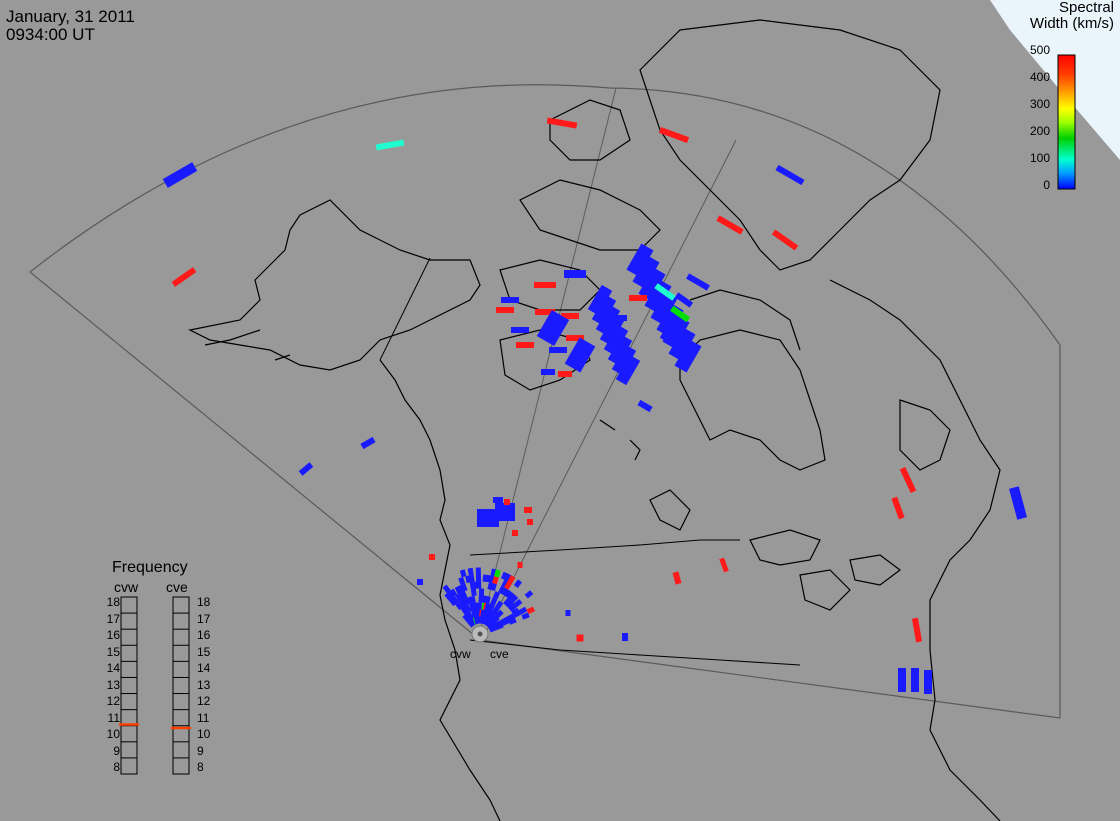 The image size is (1120, 821). What do you see at coordinates (1035, 185) in the screenshot?
I see `colorbar-tick-0: 0` at bounding box center [1035, 185].